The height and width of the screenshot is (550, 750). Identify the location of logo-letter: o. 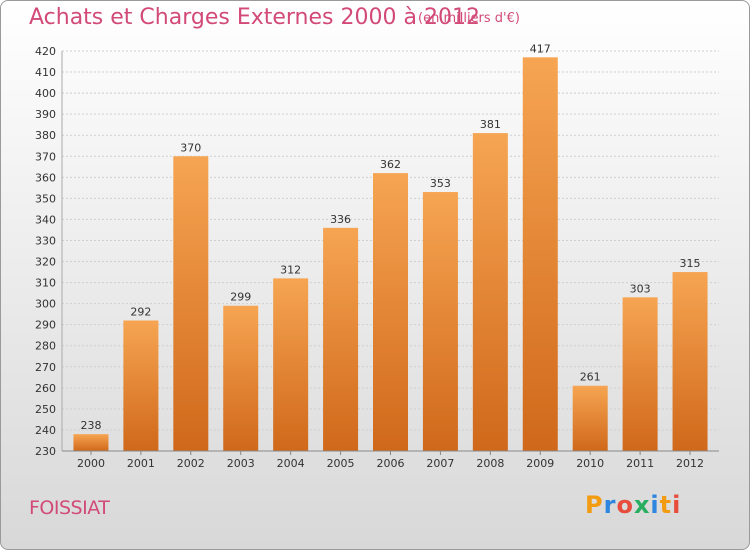
(625, 505).